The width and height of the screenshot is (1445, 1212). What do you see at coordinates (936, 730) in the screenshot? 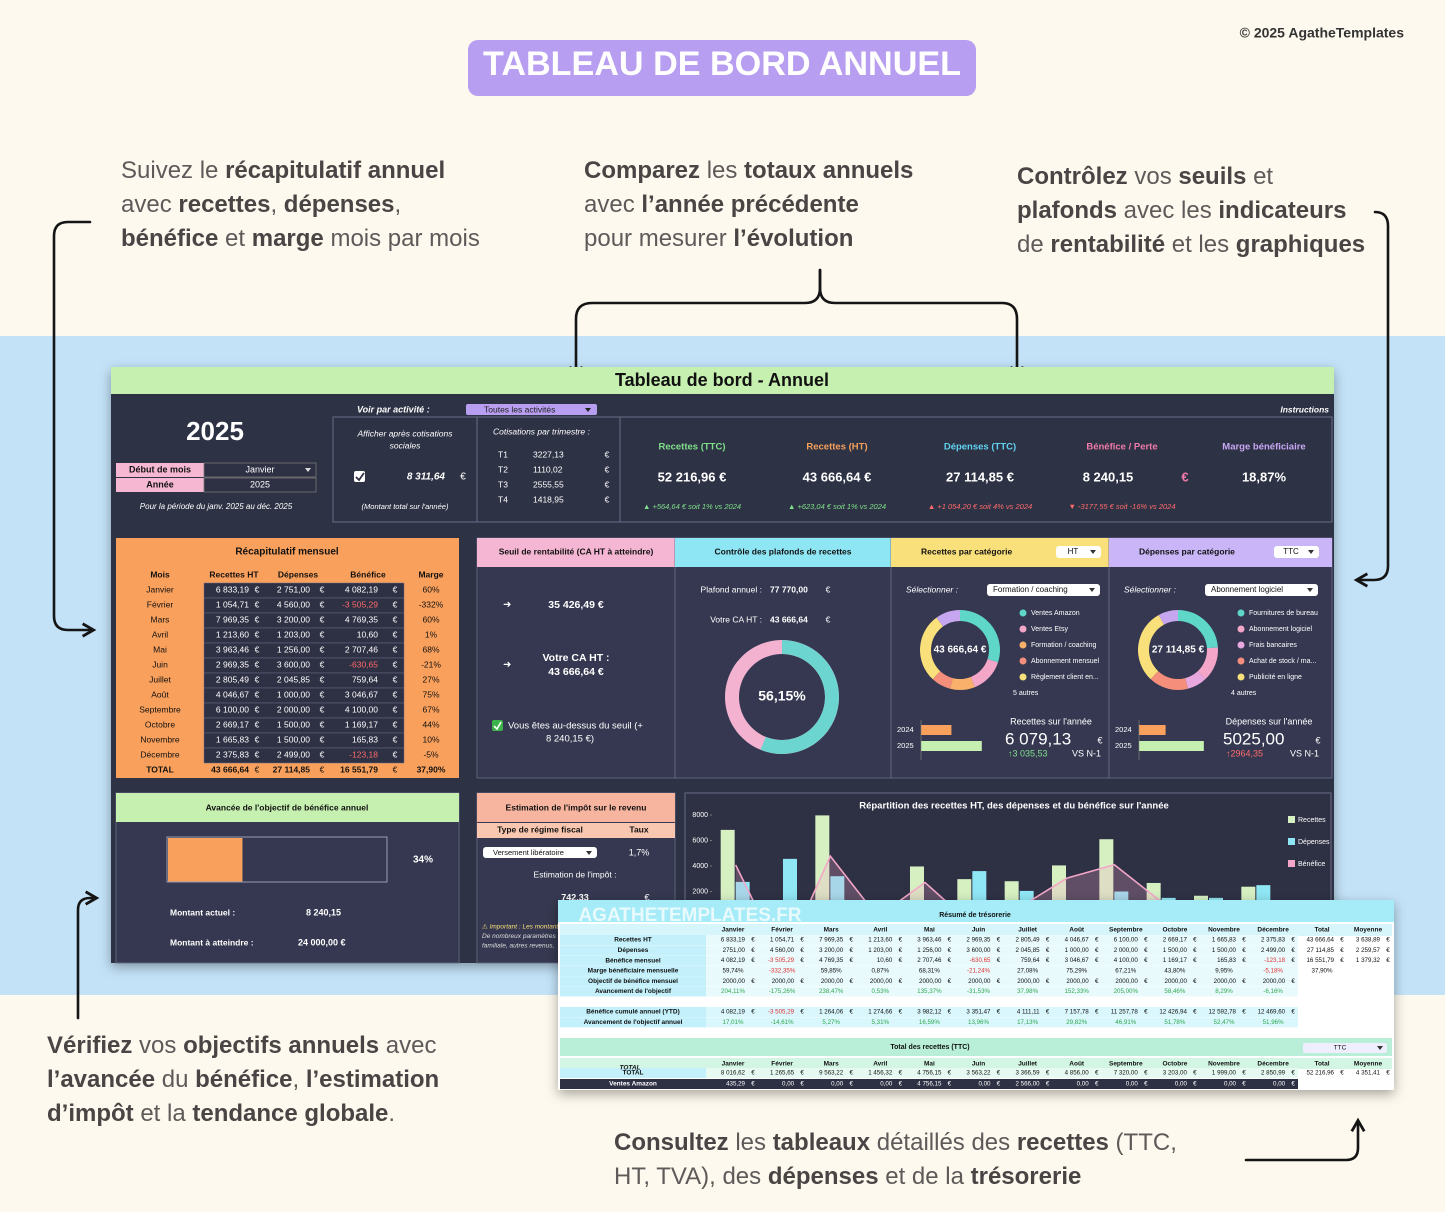
I see `comparison-bar` at bounding box center [936, 730].